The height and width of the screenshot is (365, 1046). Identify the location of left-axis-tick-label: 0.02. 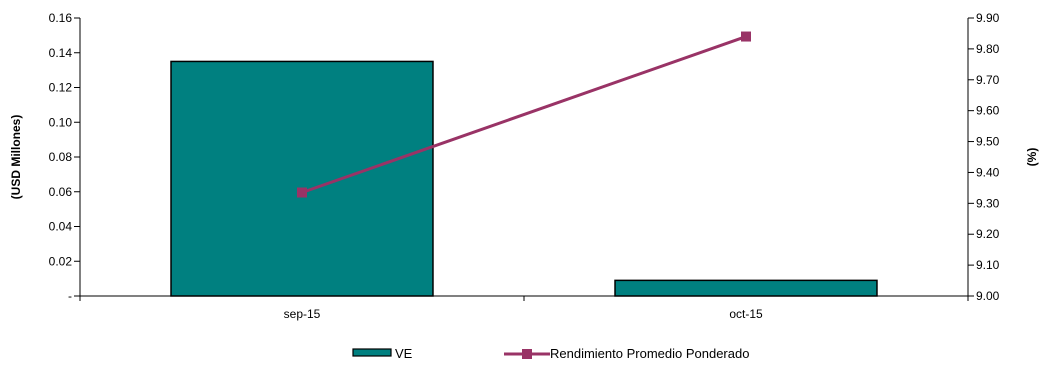
(61, 261).